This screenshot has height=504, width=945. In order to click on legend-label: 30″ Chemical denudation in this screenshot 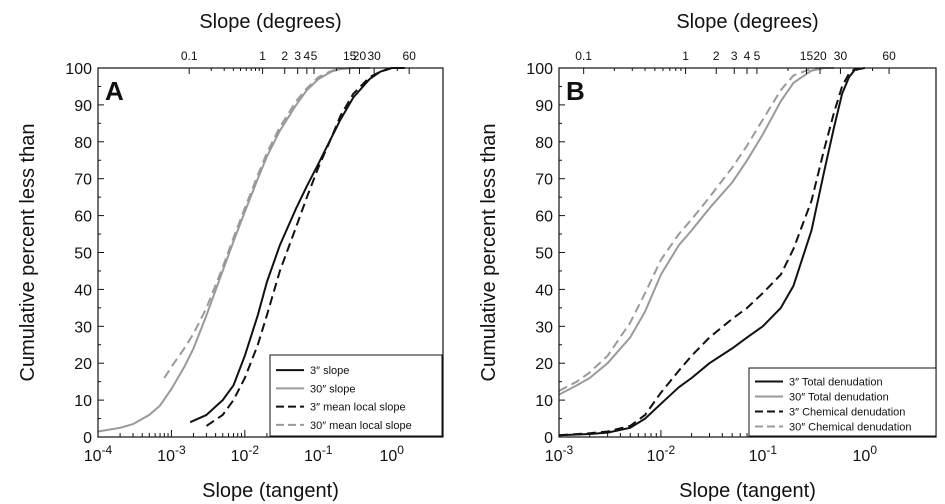, I will do `click(850, 428)`.